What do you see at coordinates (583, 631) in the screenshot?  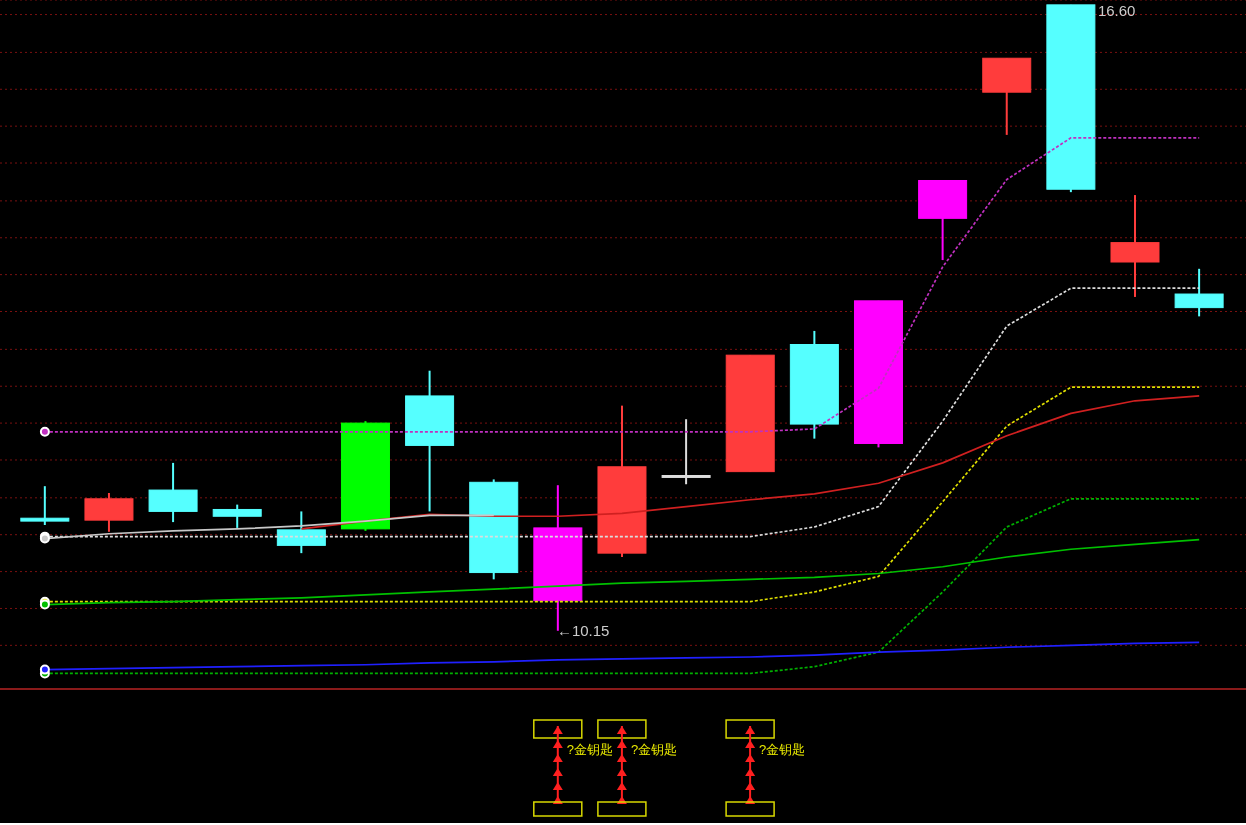 I see `annotation: ←10.15` at bounding box center [583, 631].